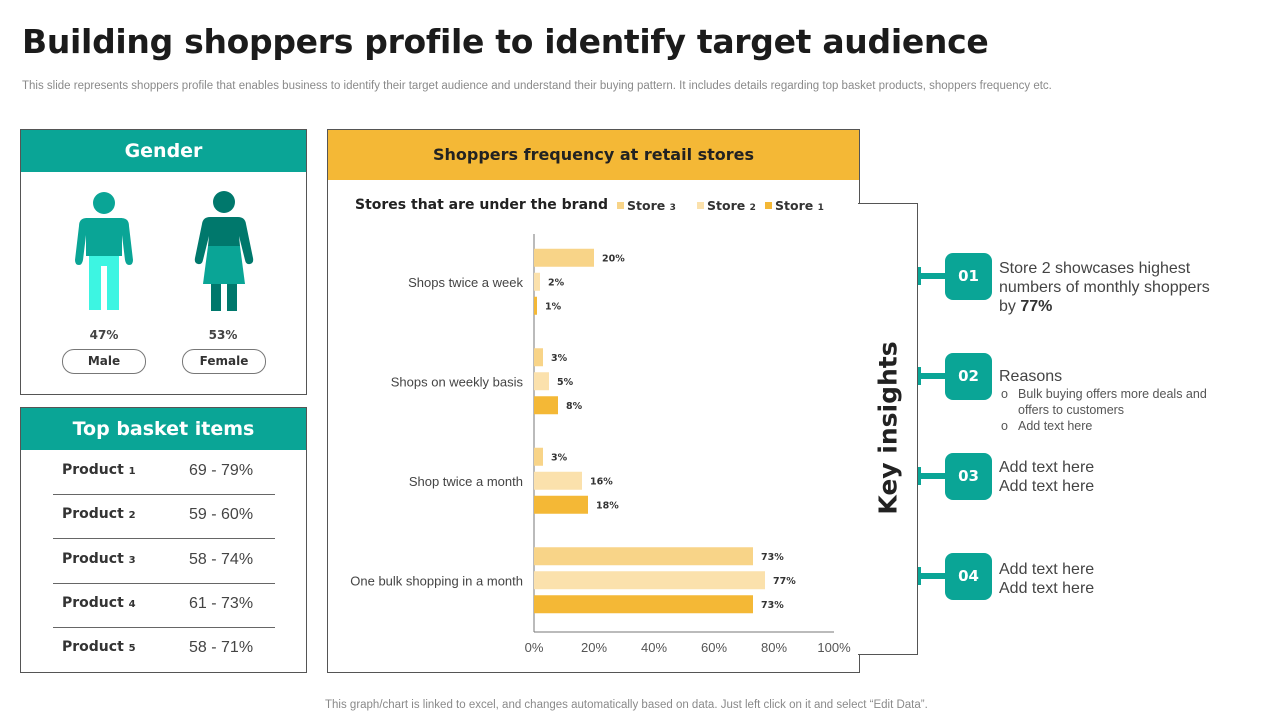 The height and width of the screenshot is (720, 1280). What do you see at coordinates (1010, 306) in the screenshot?
I see `insight-text: by` at bounding box center [1010, 306].